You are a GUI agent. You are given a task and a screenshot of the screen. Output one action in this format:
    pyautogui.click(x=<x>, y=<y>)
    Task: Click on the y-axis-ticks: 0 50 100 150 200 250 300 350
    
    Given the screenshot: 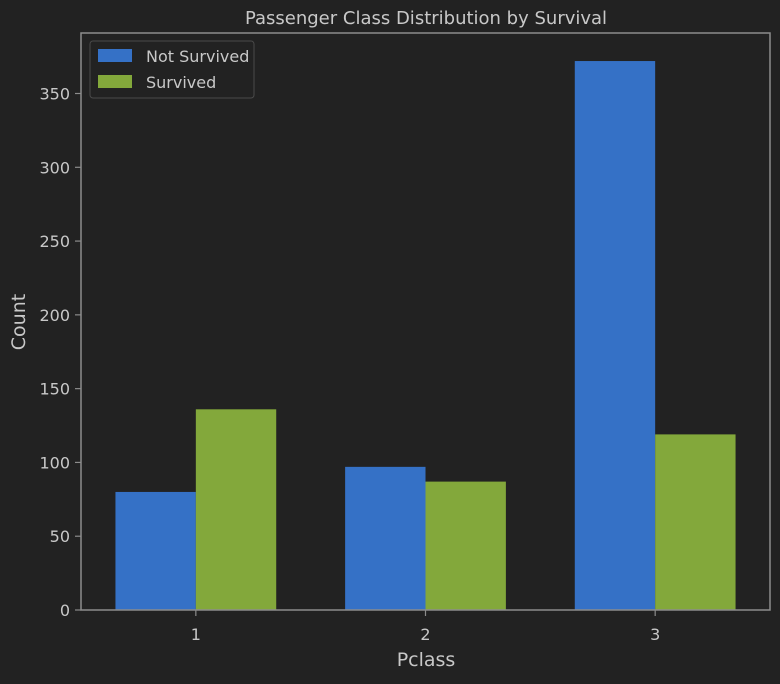 What is the action you would take?
    pyautogui.click(x=60, y=352)
    